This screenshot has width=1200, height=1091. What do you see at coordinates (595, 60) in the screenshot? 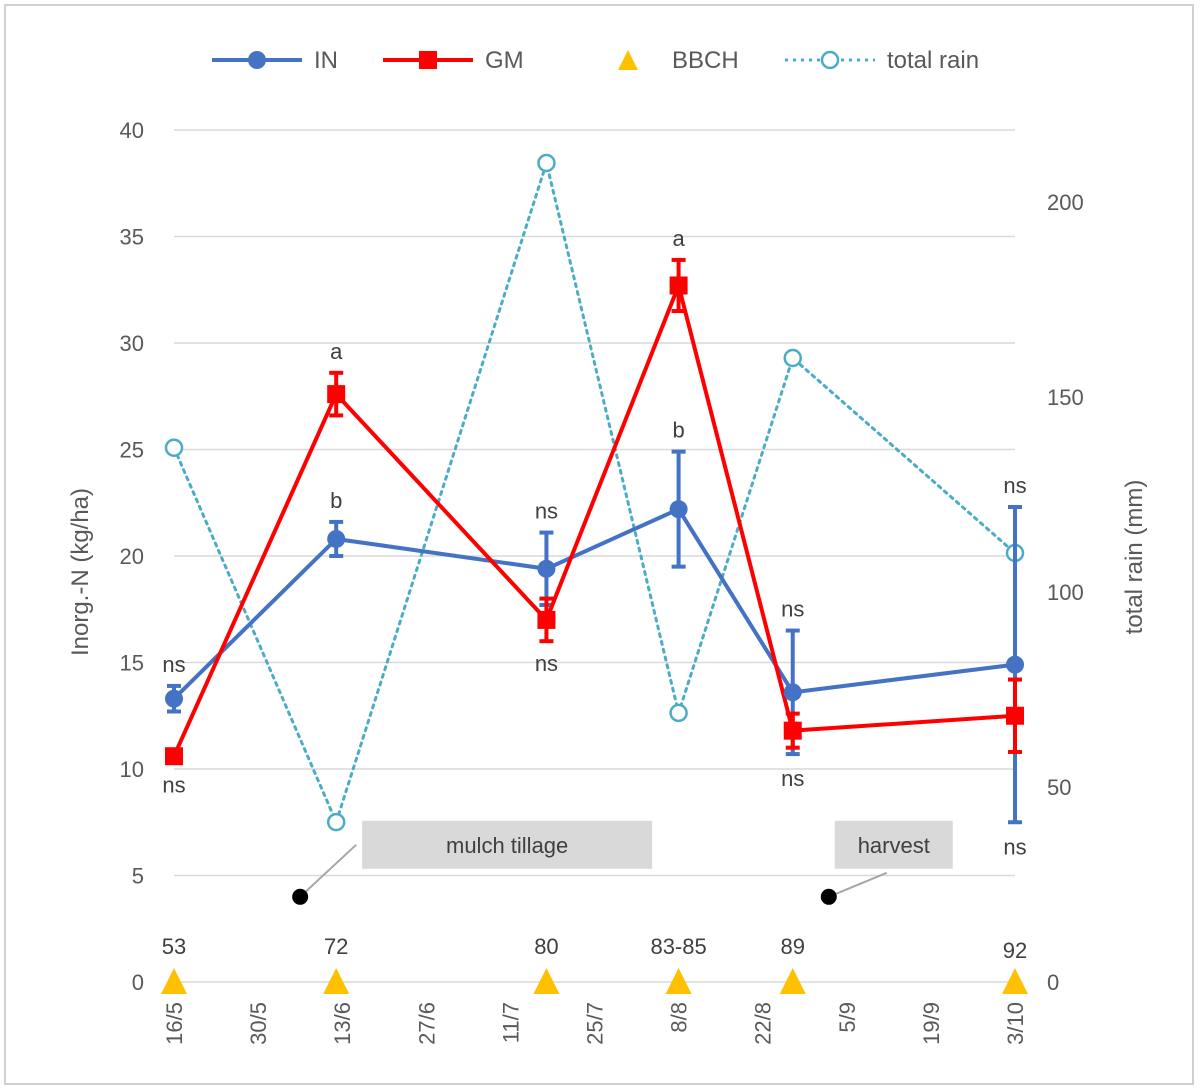
I see `legend: IN GM BBCH total rain` at bounding box center [595, 60].